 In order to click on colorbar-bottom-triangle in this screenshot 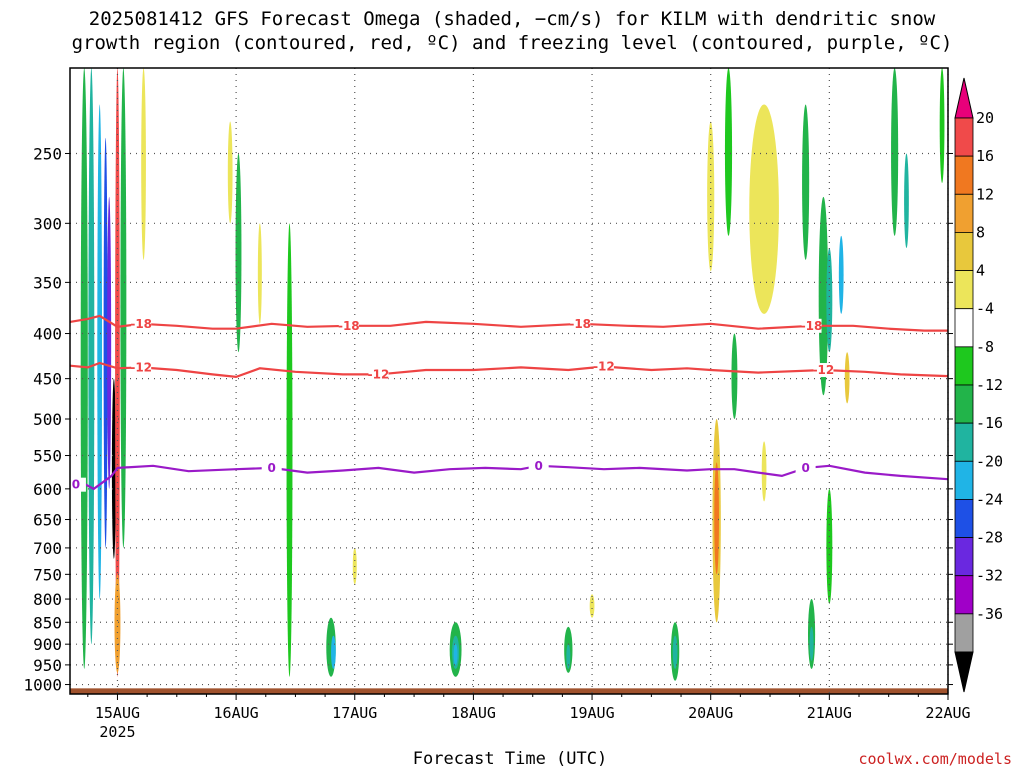, I will do `click(964, 672)`.